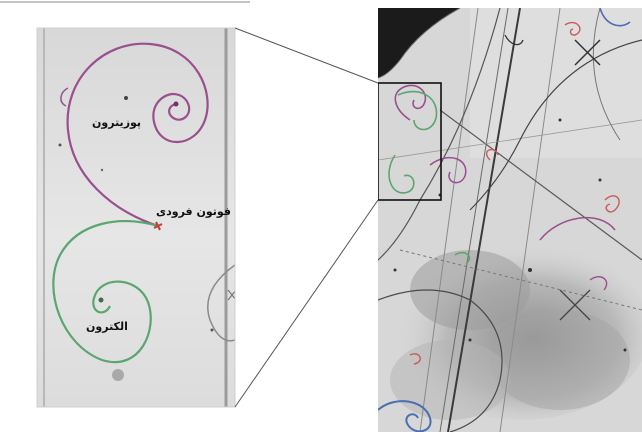  I want to click on positron-track, so click(137, 135).